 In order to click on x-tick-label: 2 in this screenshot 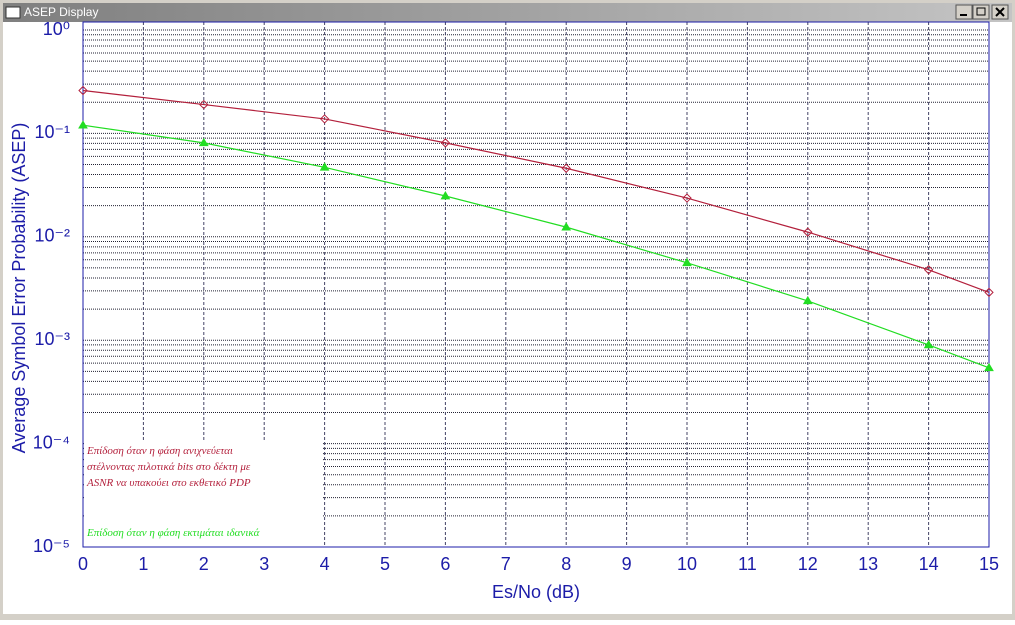, I will do `click(204, 564)`.